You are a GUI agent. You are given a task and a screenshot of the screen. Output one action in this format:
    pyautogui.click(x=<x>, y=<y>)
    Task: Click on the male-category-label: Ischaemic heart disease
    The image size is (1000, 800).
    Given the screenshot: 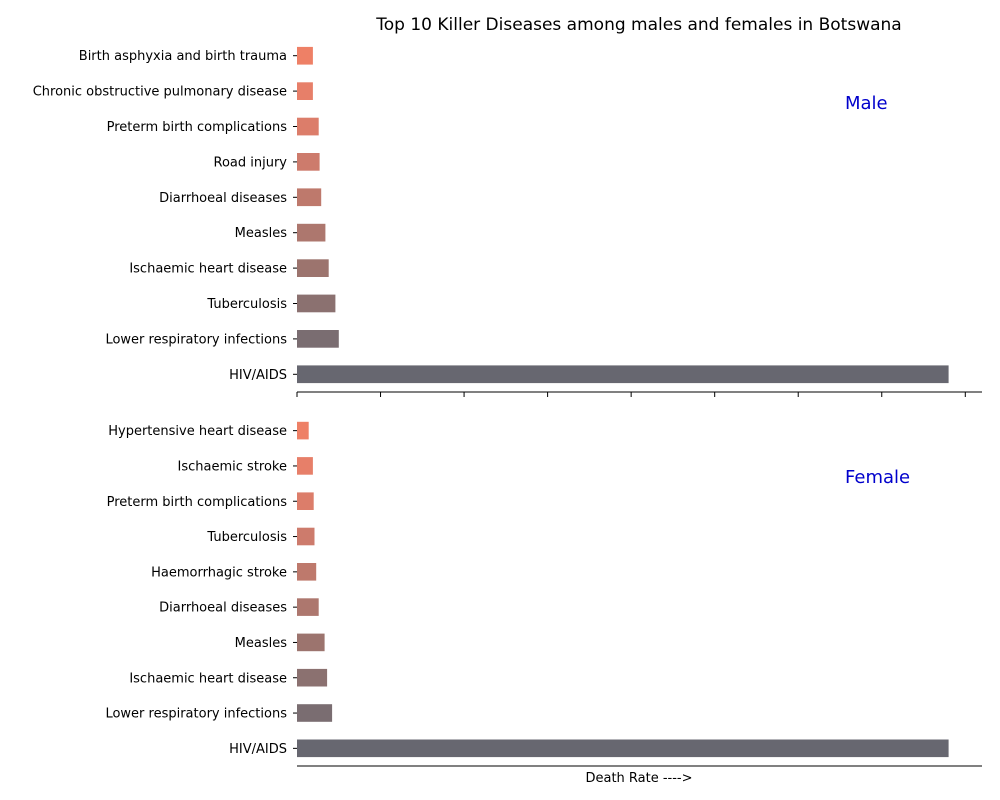 What is the action you would take?
    pyautogui.click(x=208, y=269)
    